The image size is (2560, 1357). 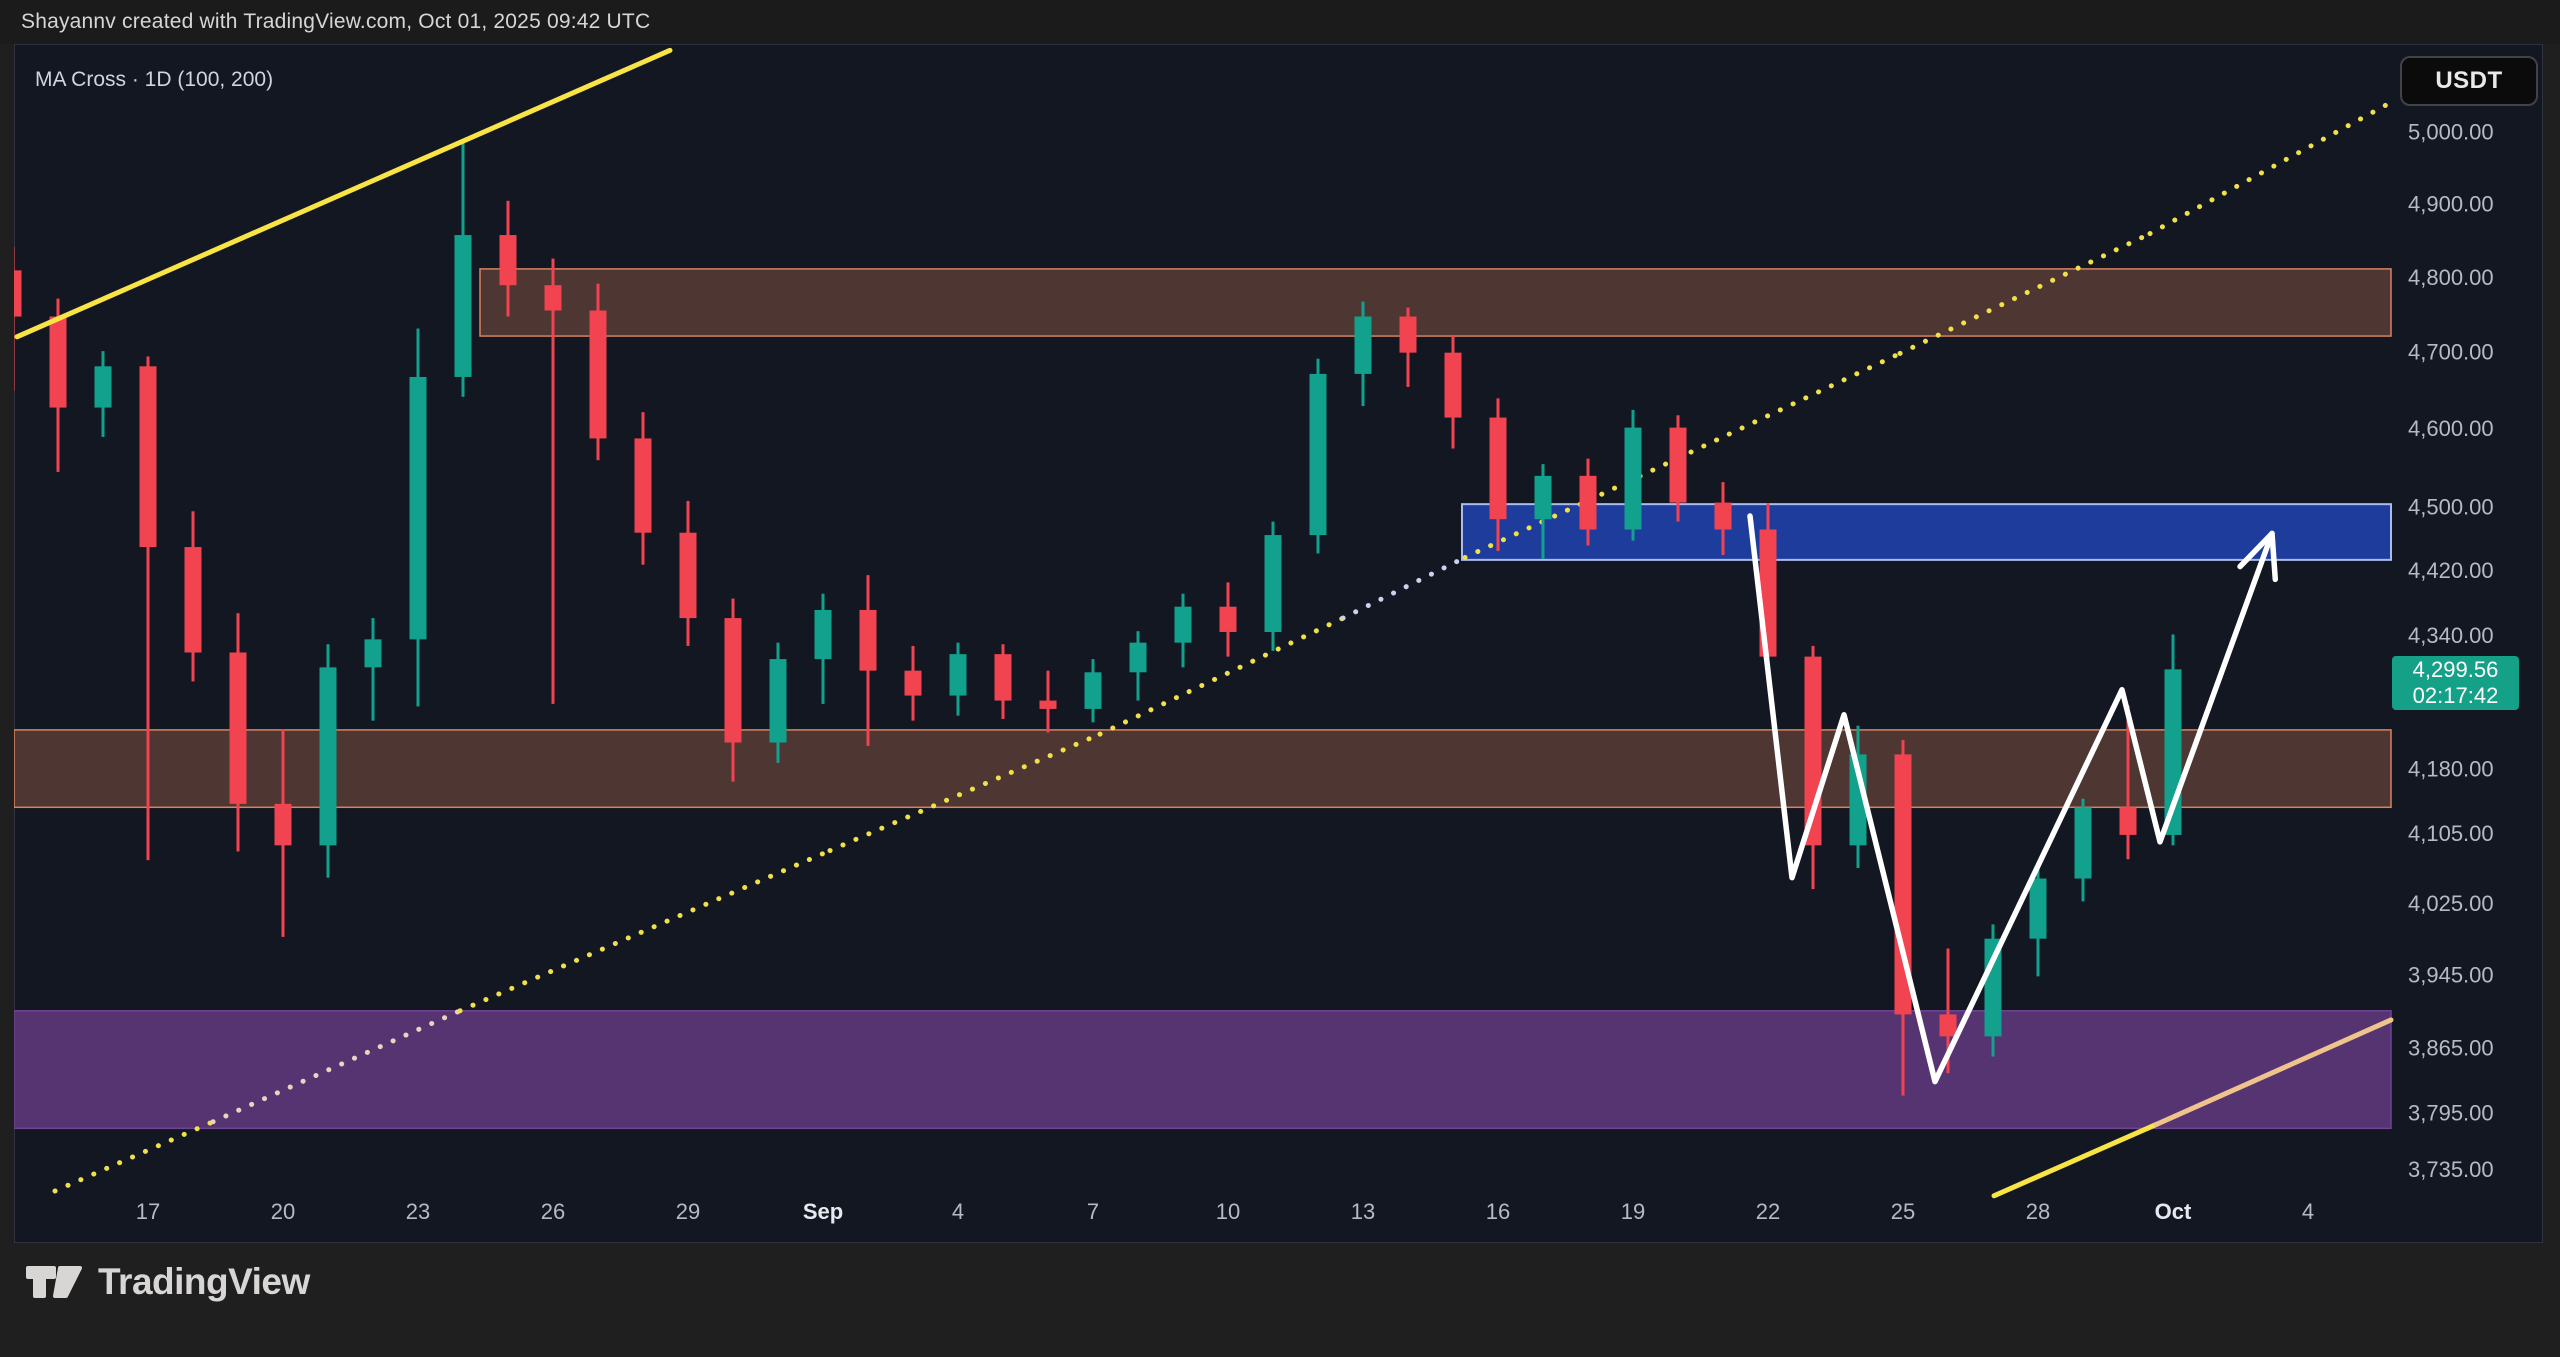 I want to click on trendline-lower-right-ray-yellow, so click(x=2075, y=1160).